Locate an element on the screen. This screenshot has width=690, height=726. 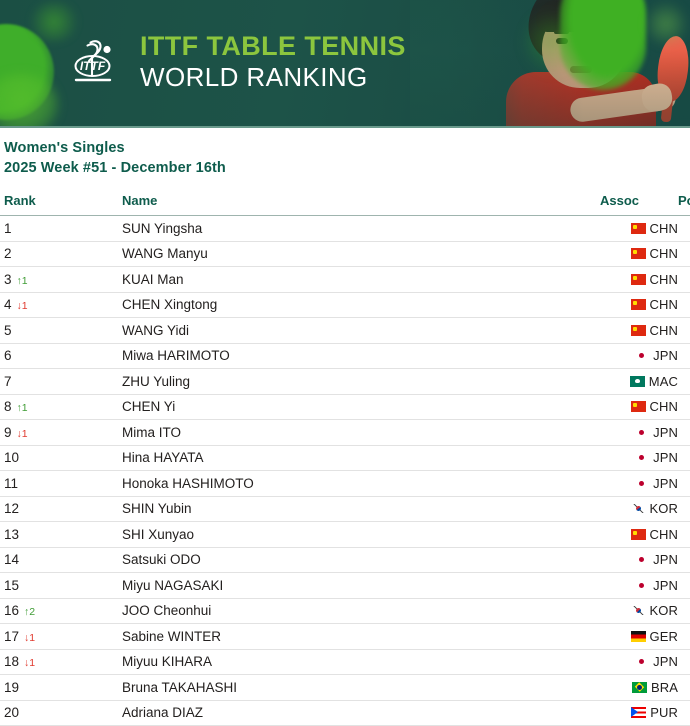
svg-text: ITTF is located at coordinates (93, 66).